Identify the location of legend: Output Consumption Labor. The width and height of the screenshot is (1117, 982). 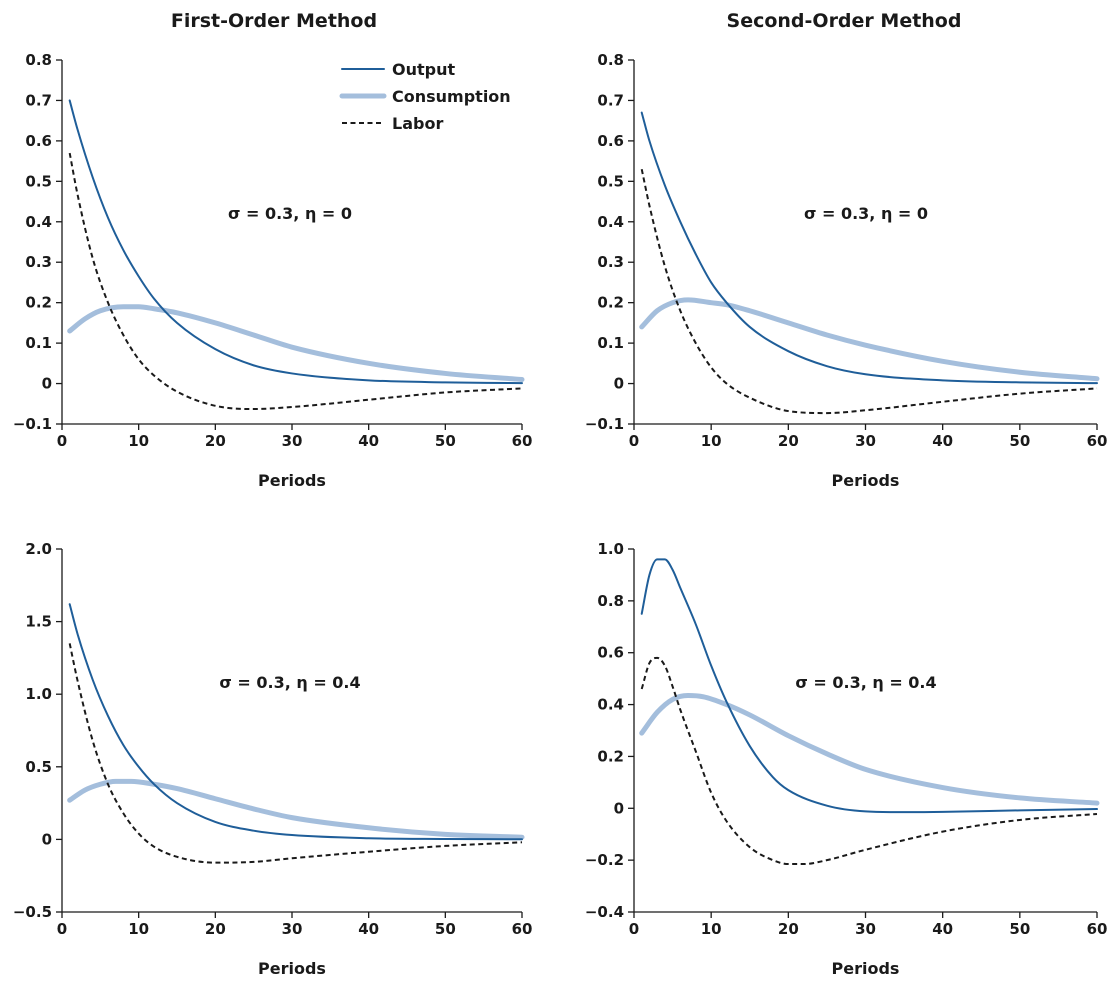
(425, 96).